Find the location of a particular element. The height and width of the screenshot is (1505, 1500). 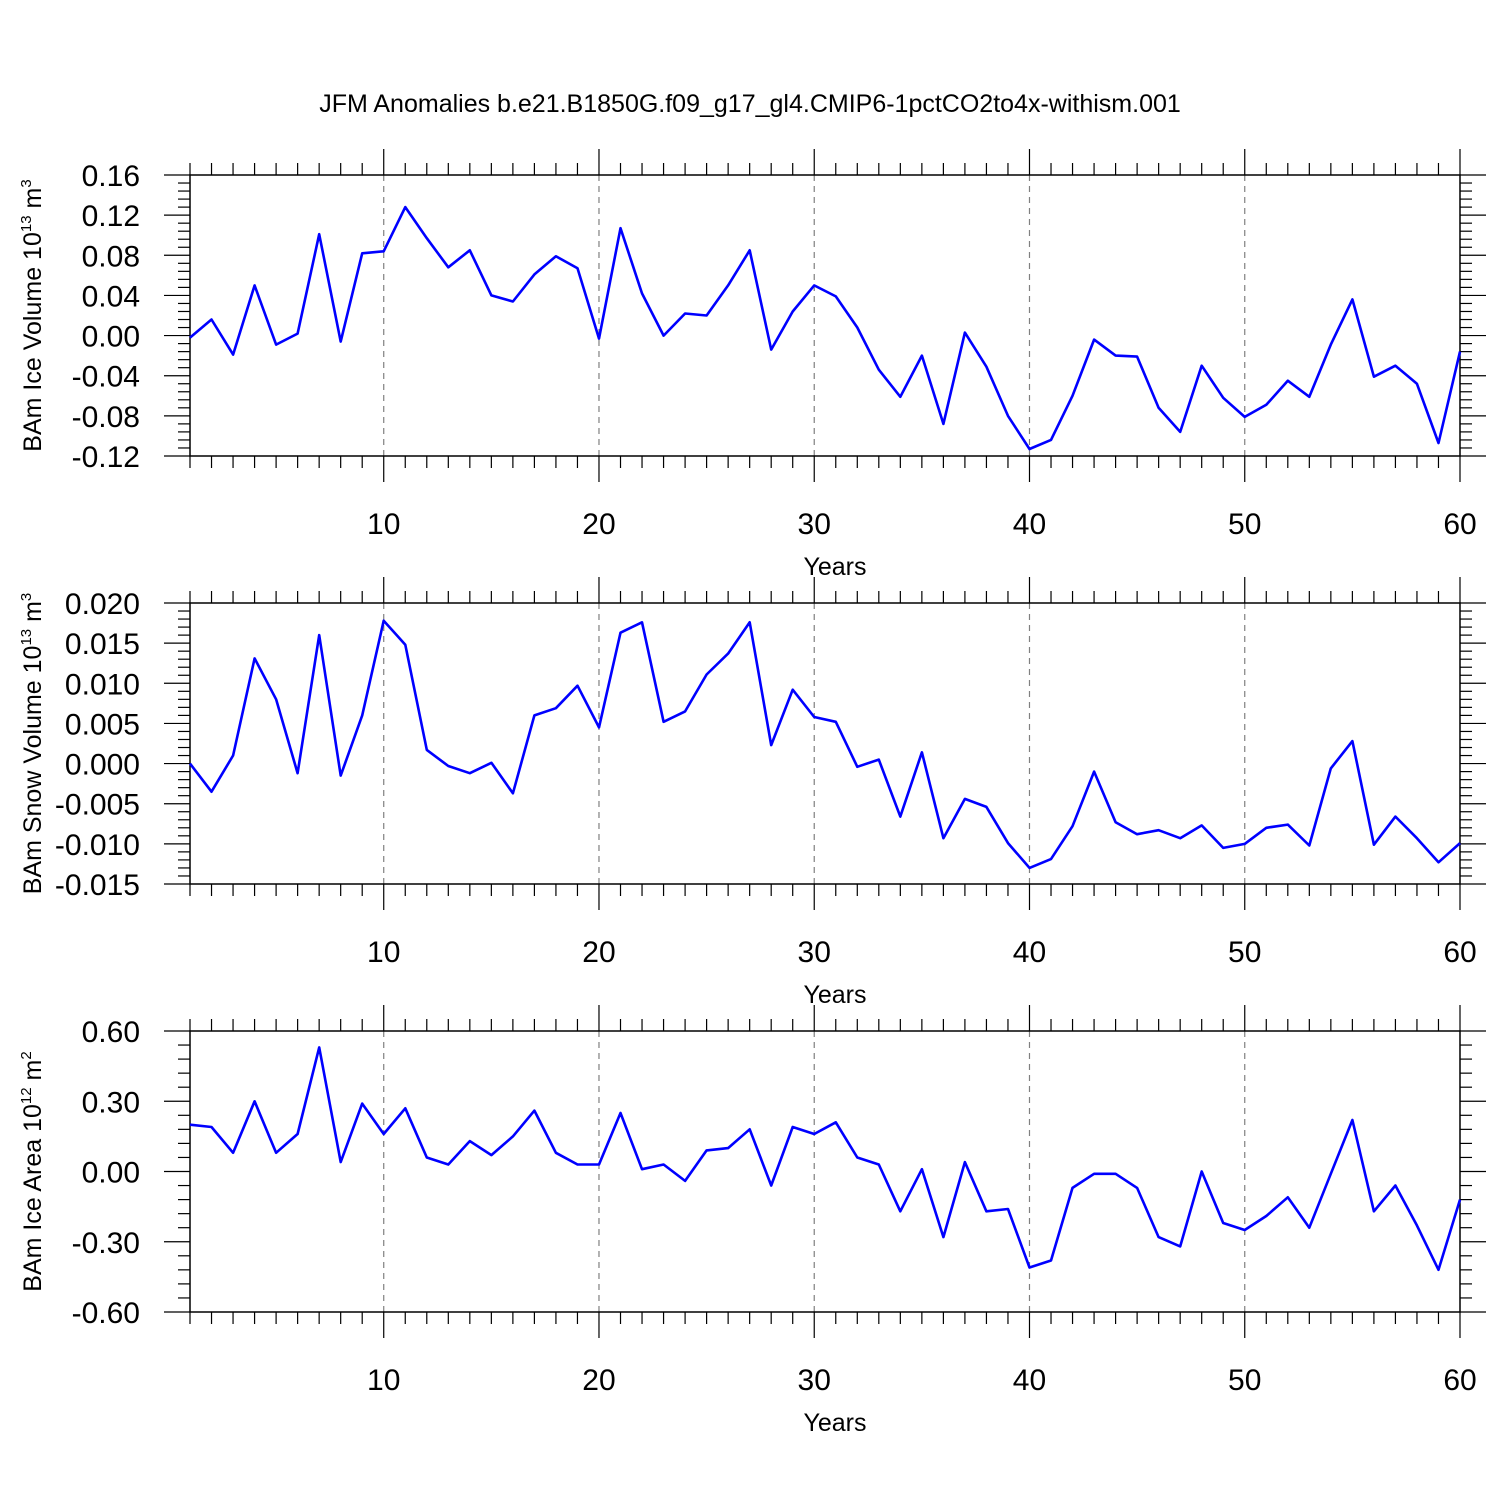

y-axis-label: BAm Ice Volume 1013 m3 is located at coordinates (32, 315).